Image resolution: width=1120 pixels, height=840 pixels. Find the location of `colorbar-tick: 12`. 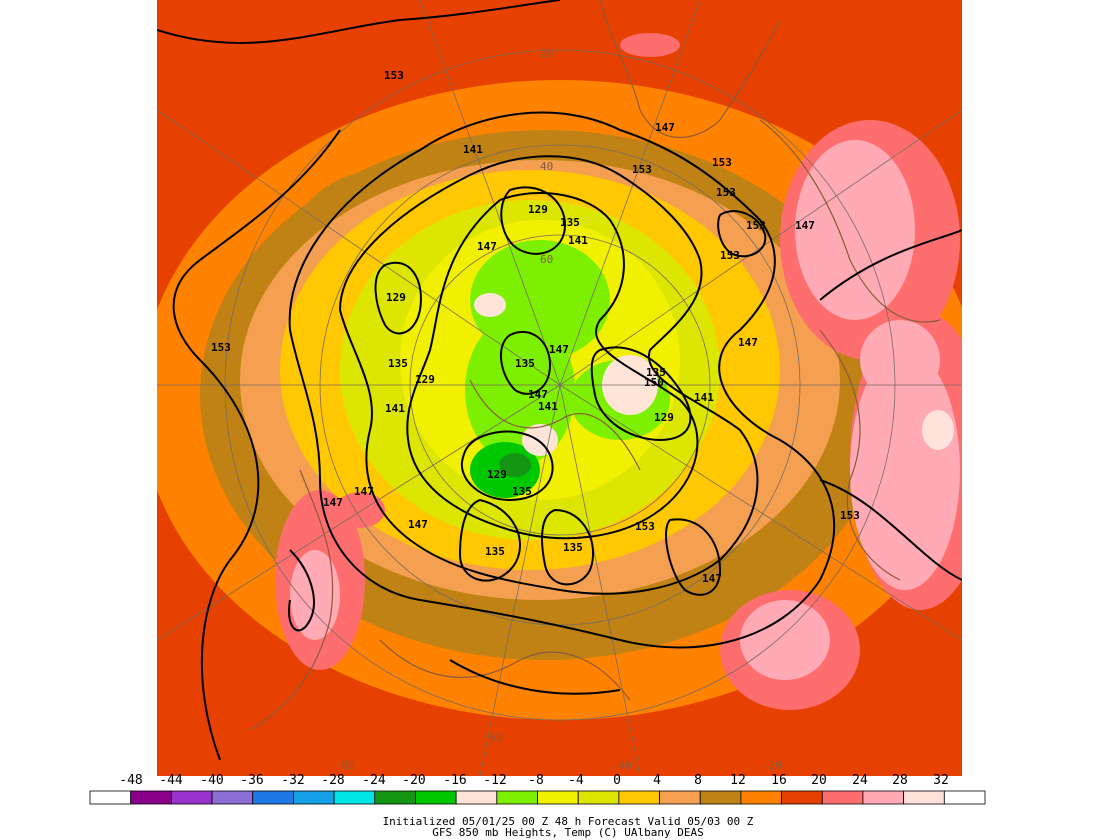

colorbar-tick: 12 is located at coordinates (738, 780).